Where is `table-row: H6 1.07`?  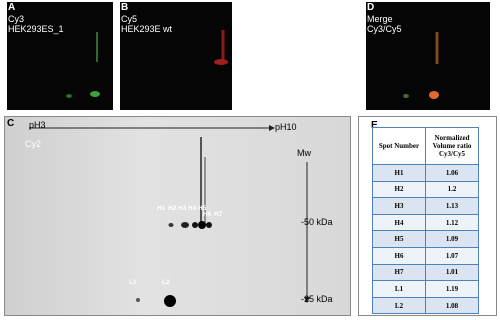
table-row: H6 1.07 is located at coordinates (425, 255).